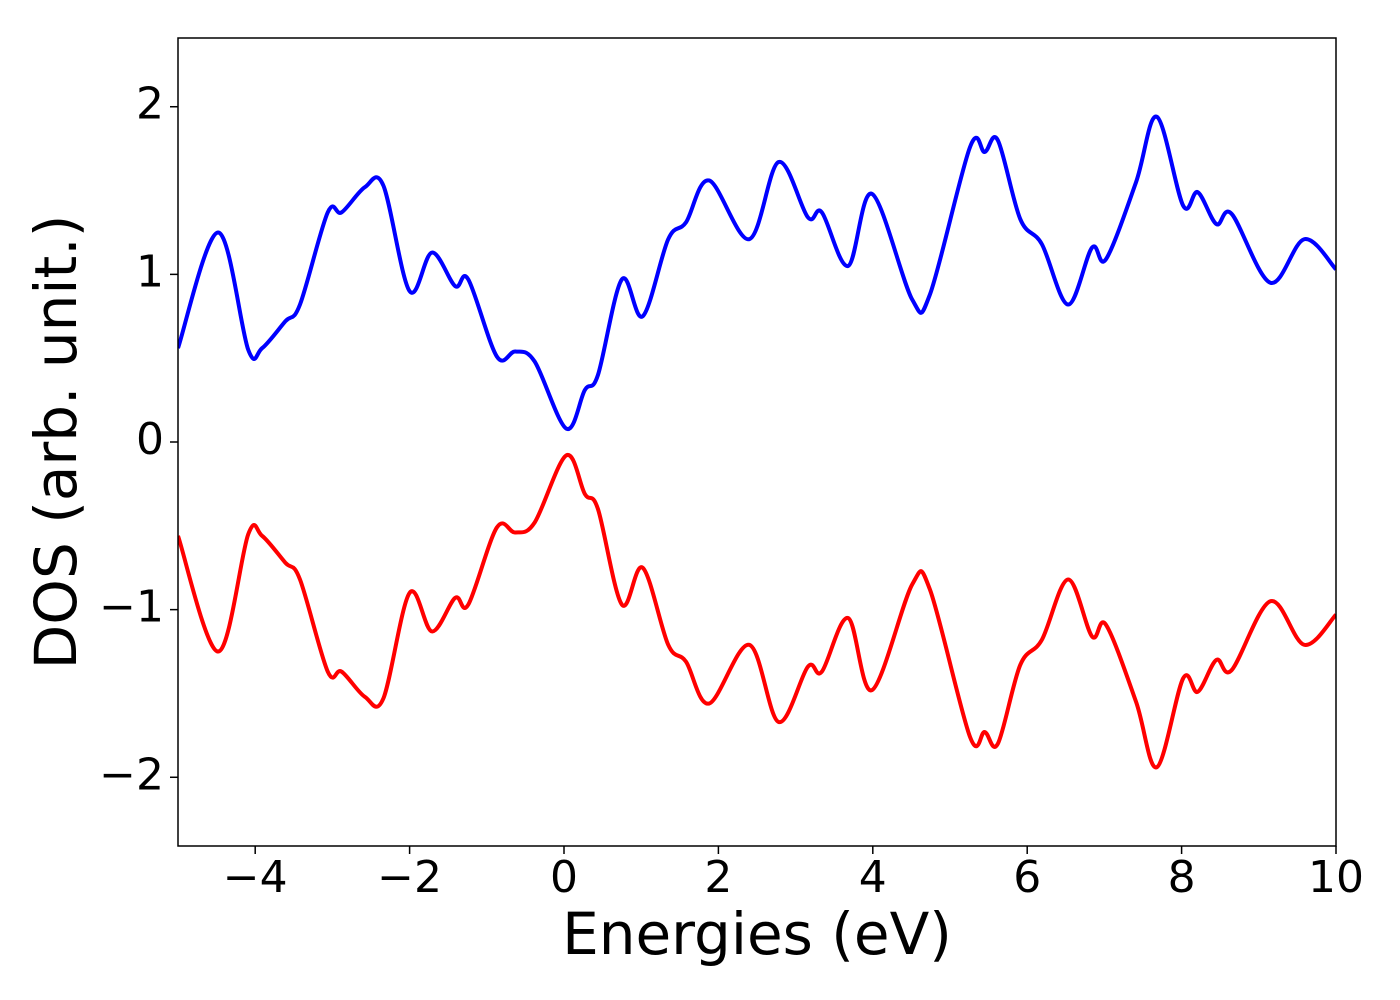  Describe the element at coordinates (150, 439) in the screenshot. I see `y-tick-label: 0` at that location.